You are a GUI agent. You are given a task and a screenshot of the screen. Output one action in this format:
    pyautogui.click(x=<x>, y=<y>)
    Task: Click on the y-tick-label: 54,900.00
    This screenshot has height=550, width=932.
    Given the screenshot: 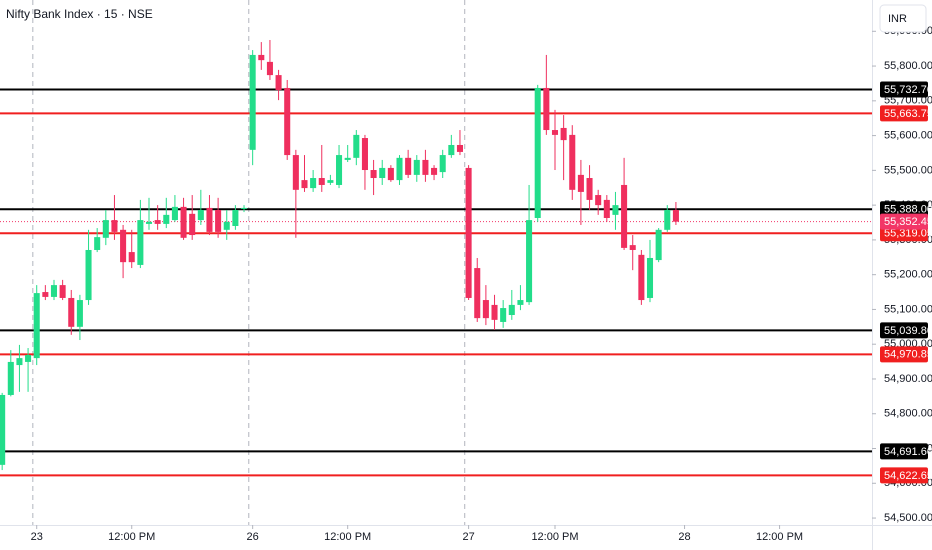 What is the action you would take?
    pyautogui.click(x=908, y=379)
    